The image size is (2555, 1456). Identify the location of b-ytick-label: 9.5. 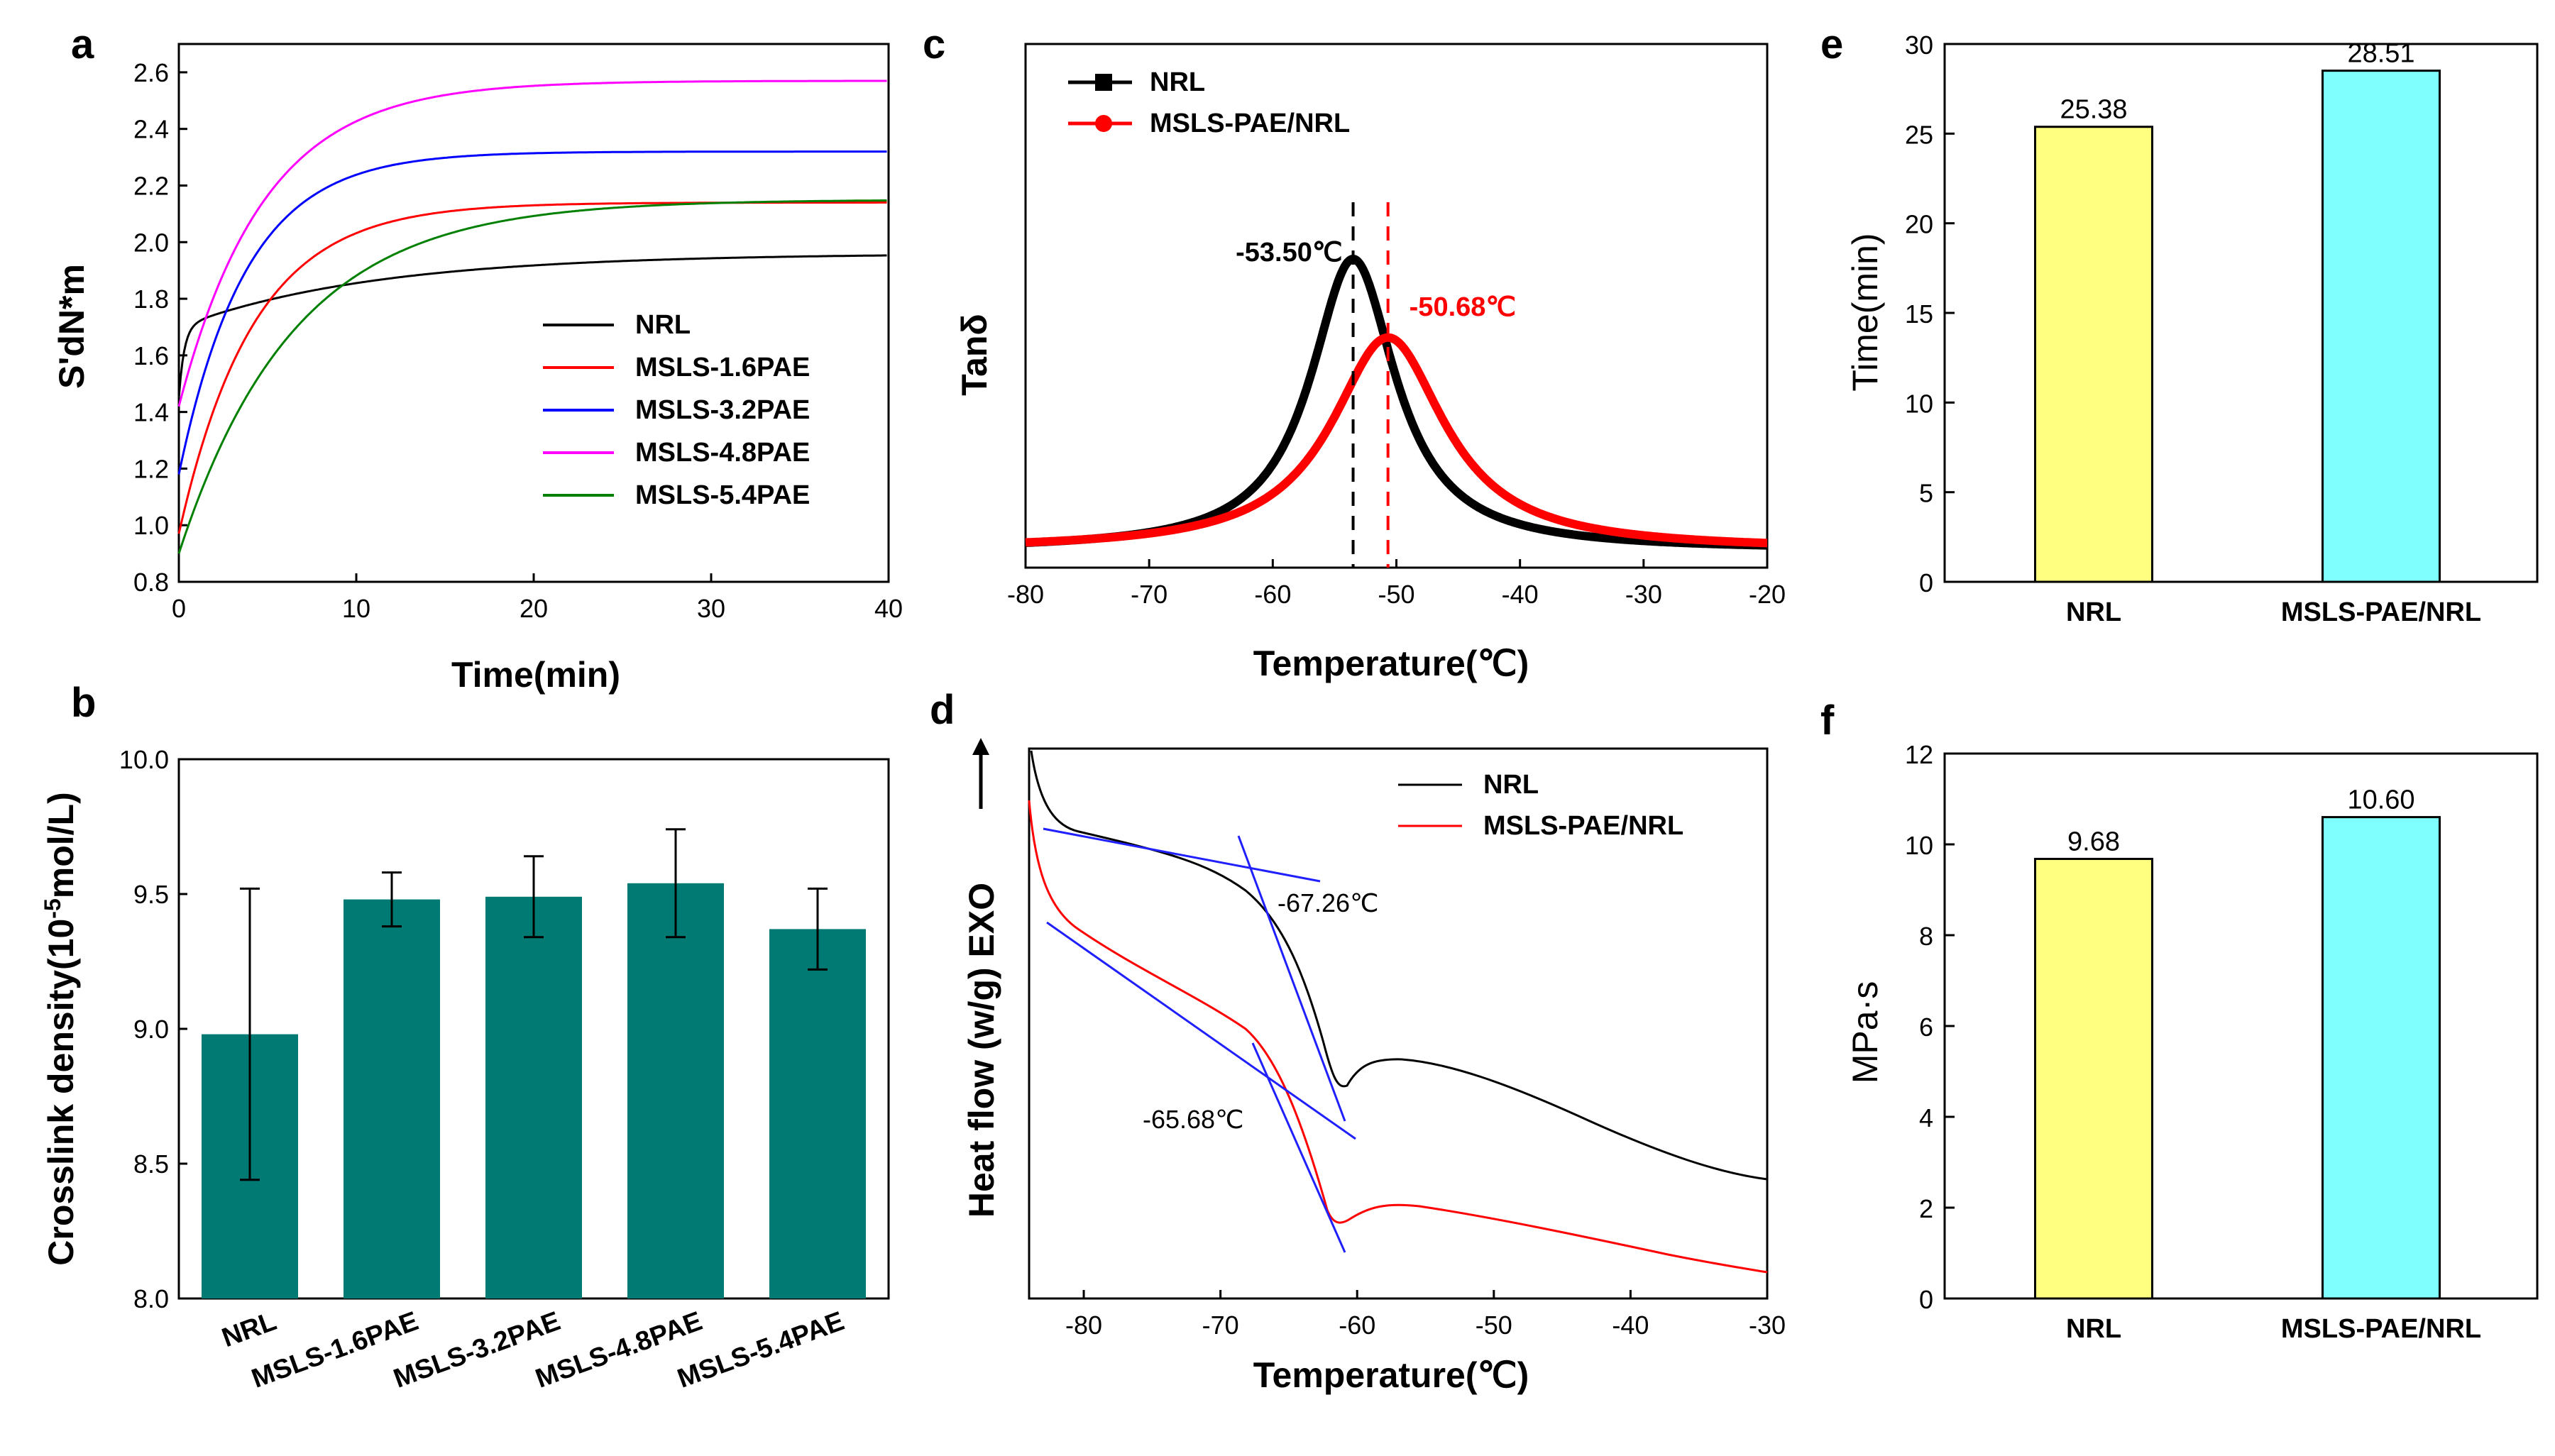
(151, 894).